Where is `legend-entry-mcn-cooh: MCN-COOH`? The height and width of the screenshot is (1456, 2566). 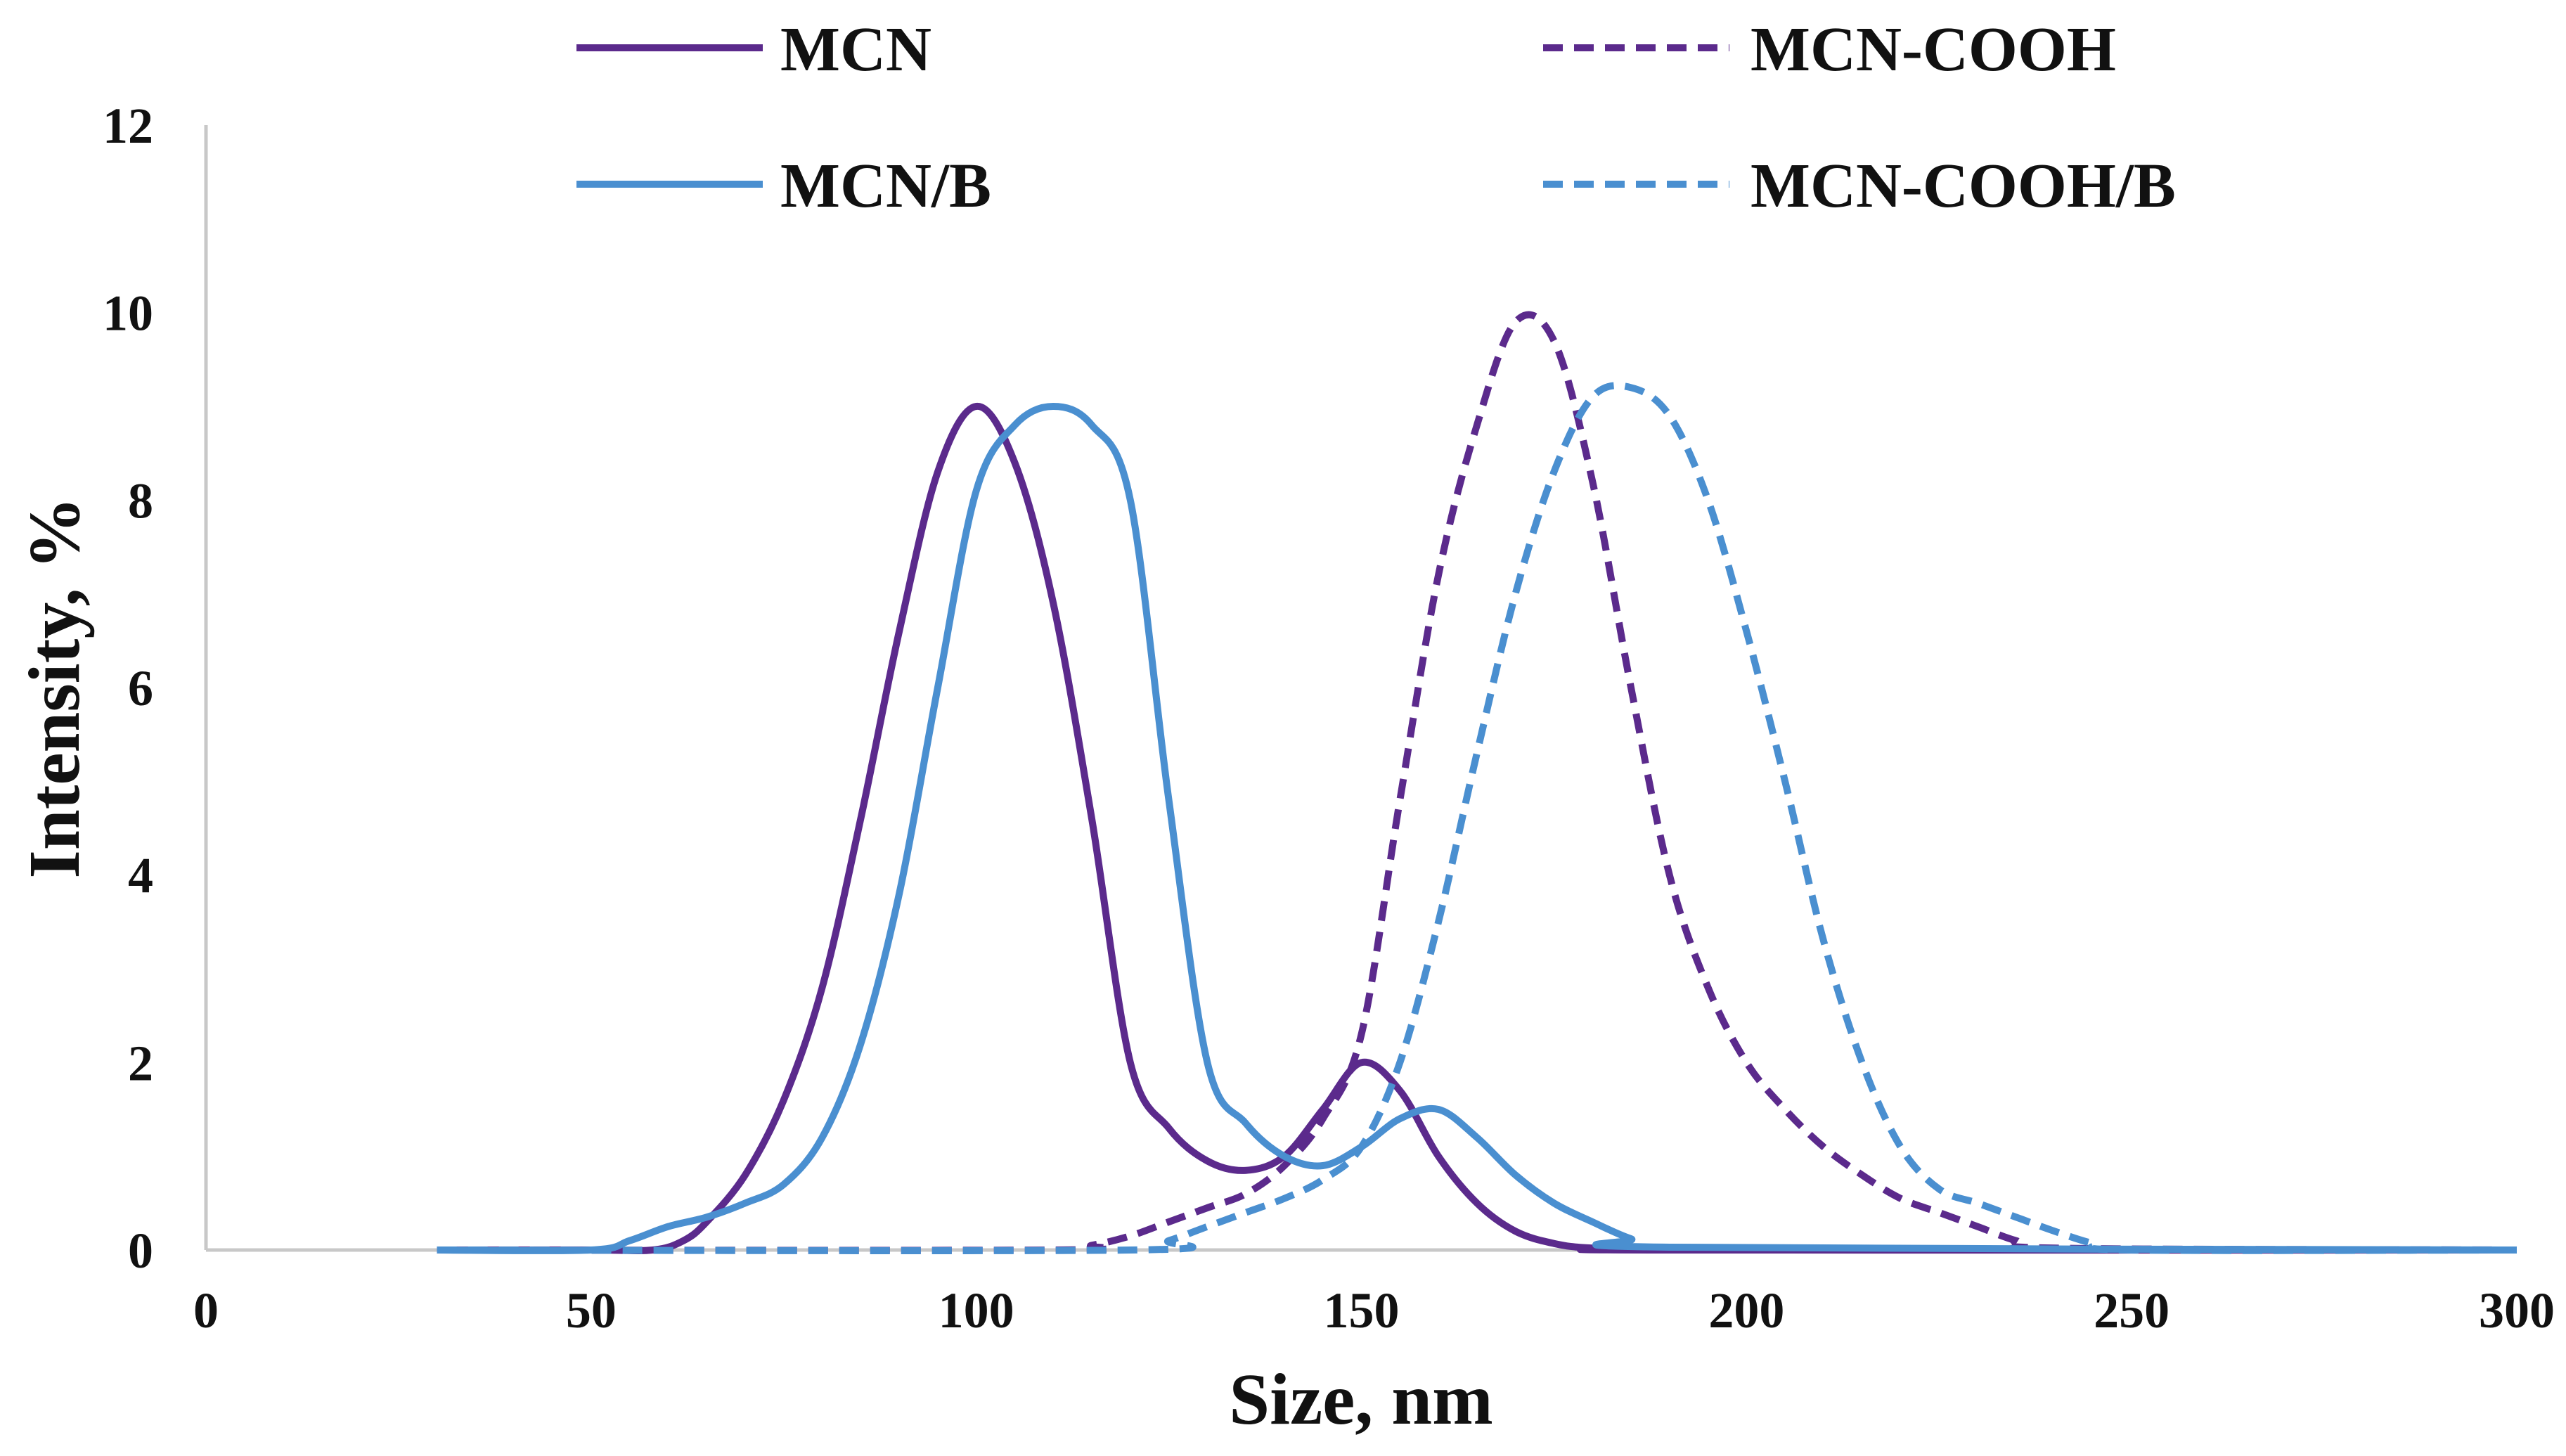 legend-entry-mcn-cooh: MCN-COOH is located at coordinates (1829, 49).